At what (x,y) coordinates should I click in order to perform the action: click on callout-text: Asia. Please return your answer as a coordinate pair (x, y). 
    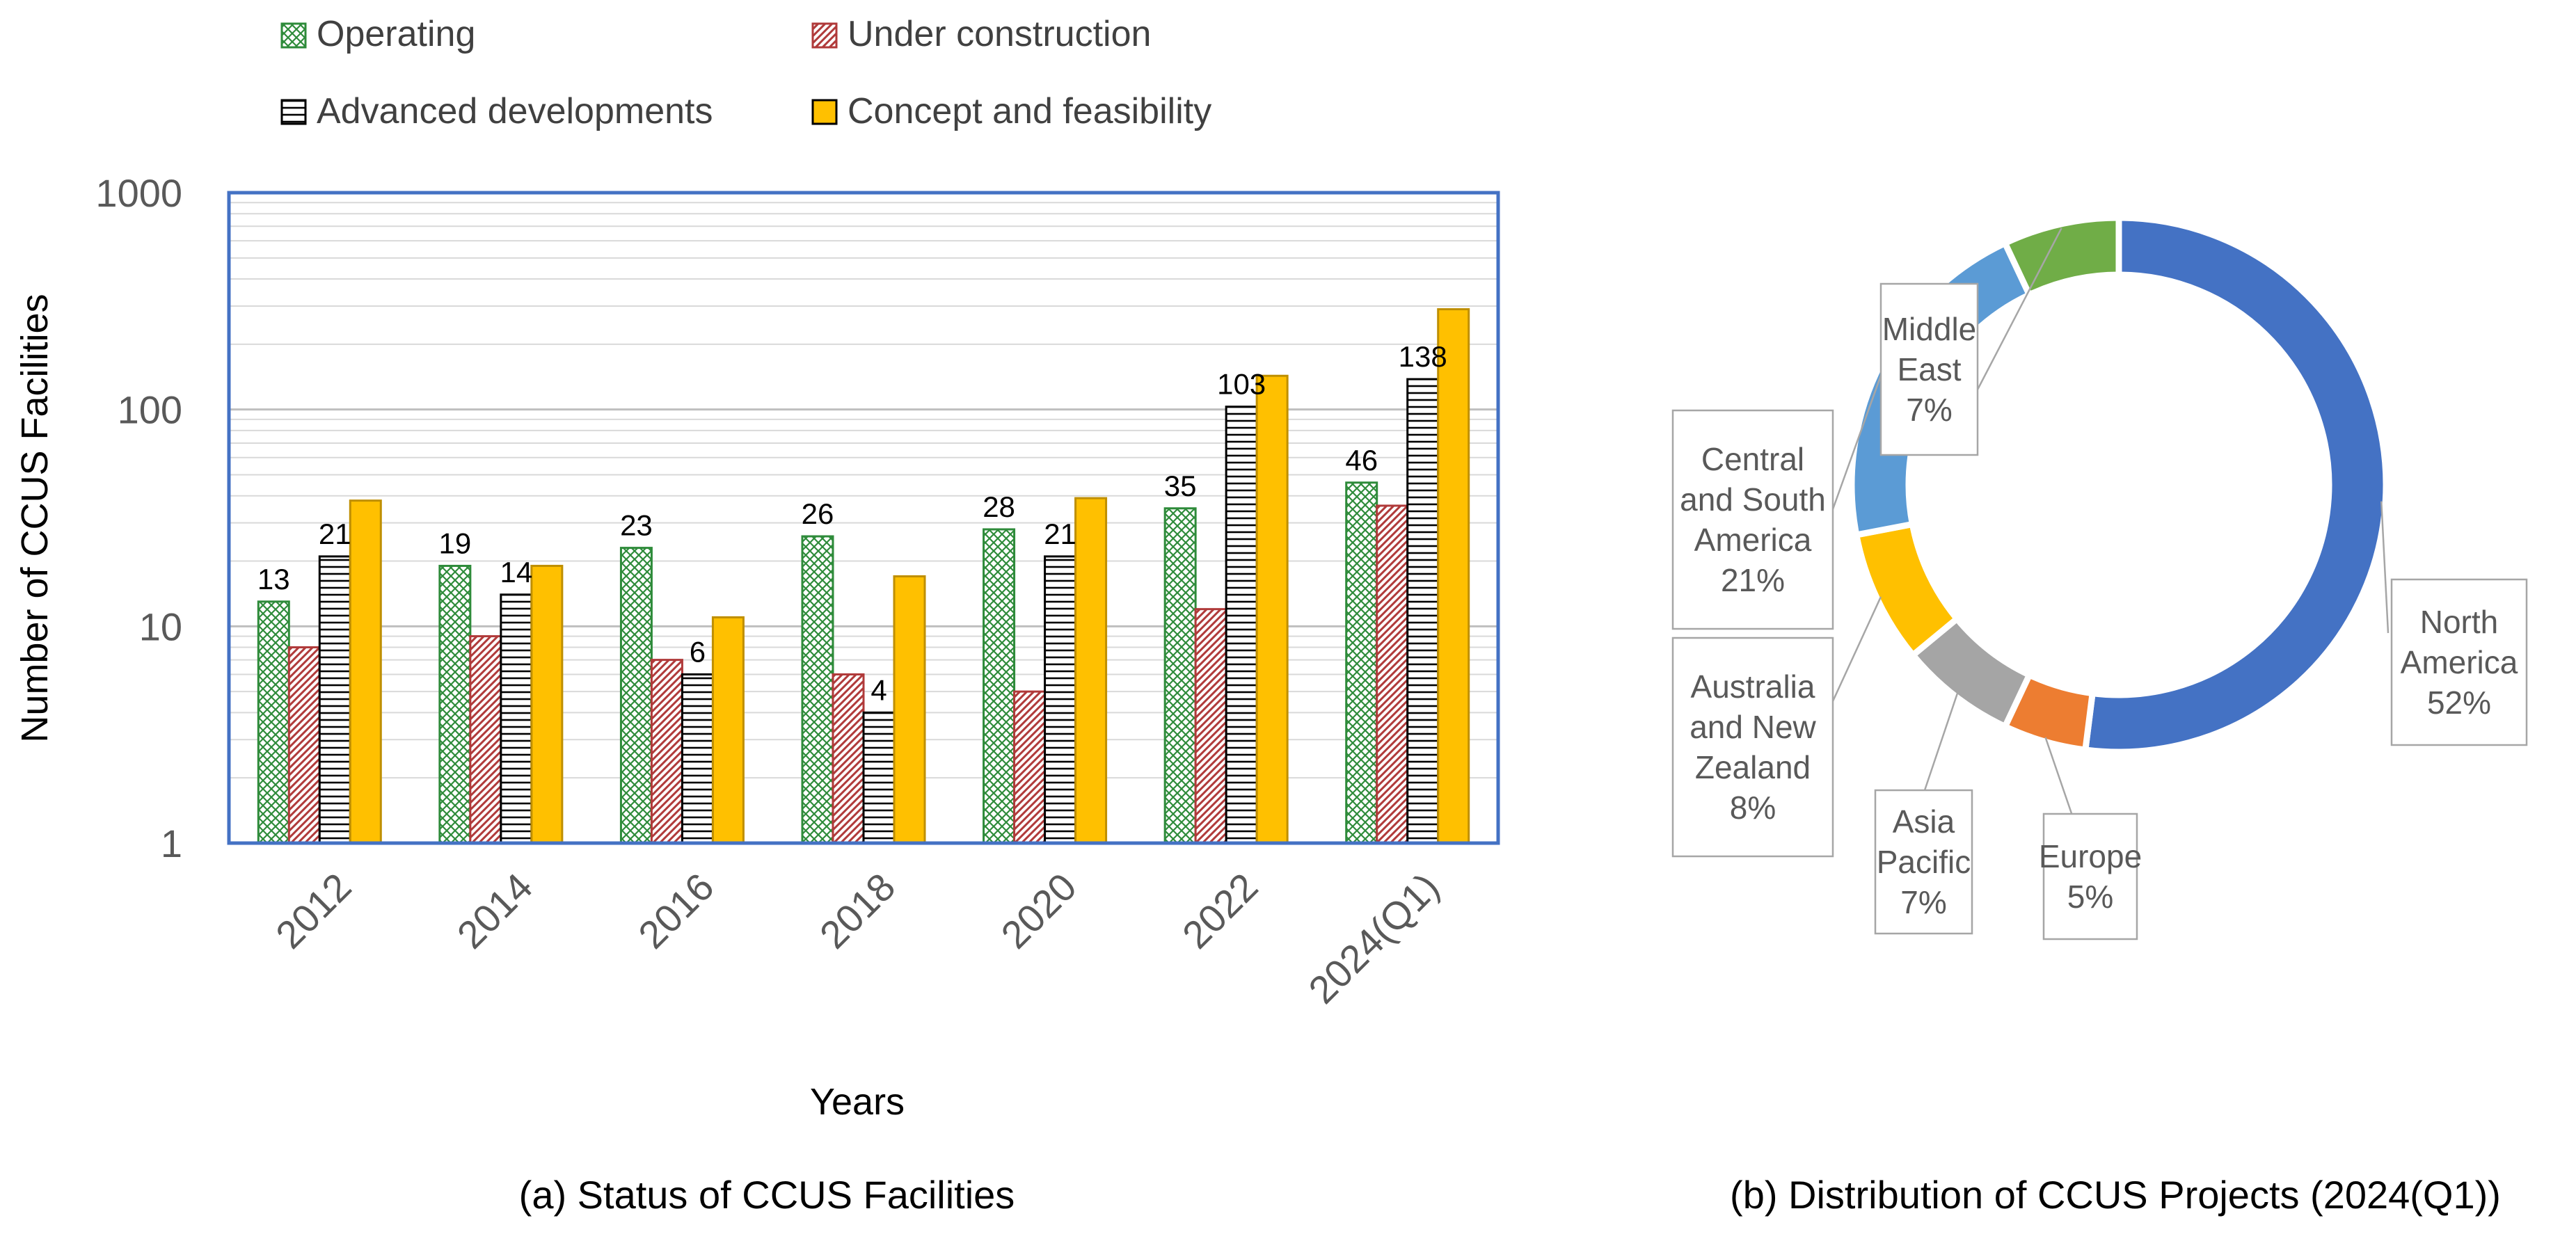
    Looking at the image, I should click on (1924, 821).